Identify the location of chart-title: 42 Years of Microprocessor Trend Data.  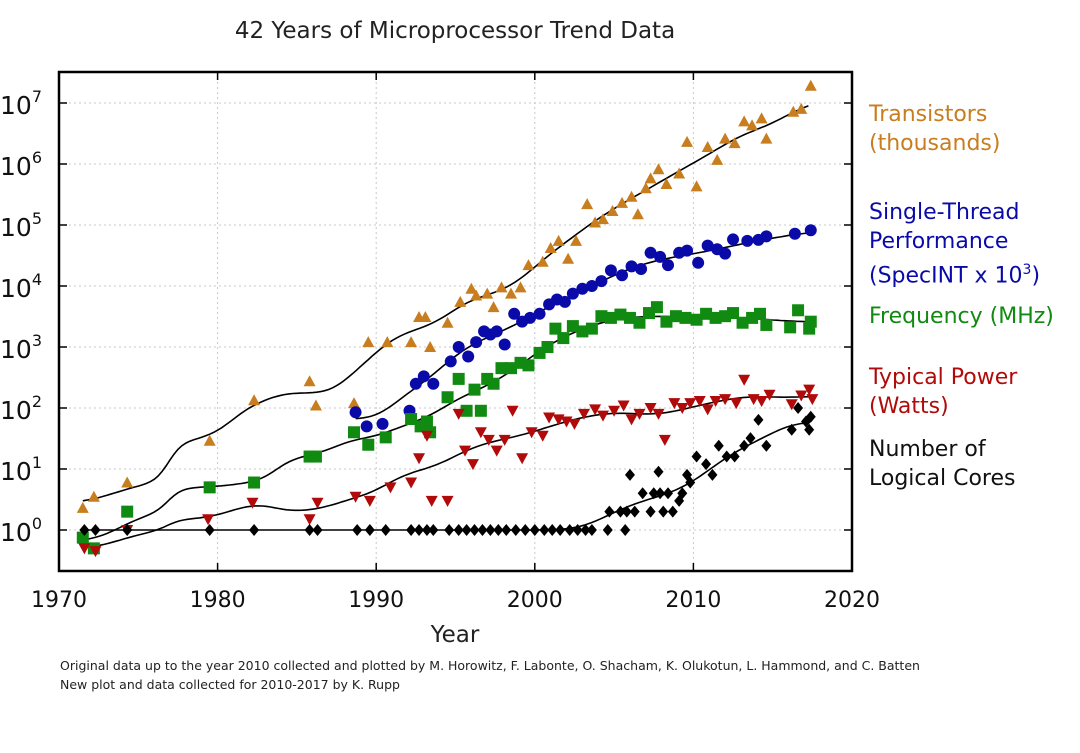
(455, 31).